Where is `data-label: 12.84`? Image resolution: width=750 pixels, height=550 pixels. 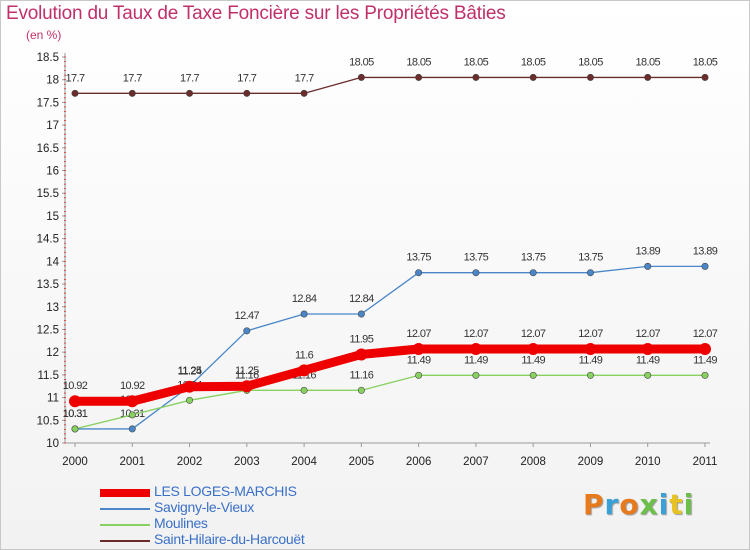
data-label: 12.84 is located at coordinates (361, 299).